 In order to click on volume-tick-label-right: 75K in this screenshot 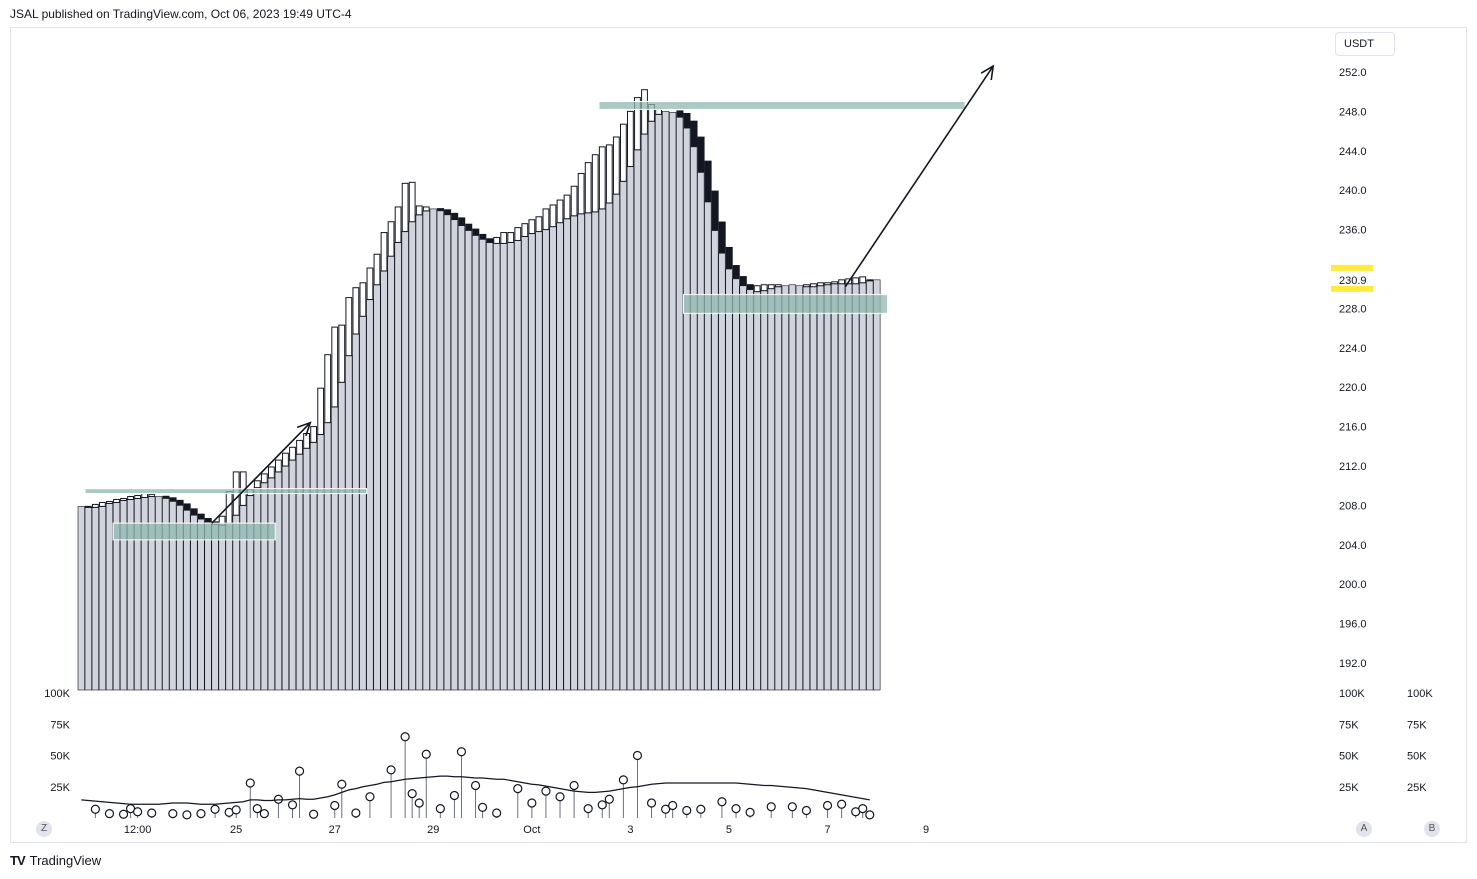, I will do `click(1349, 725)`.